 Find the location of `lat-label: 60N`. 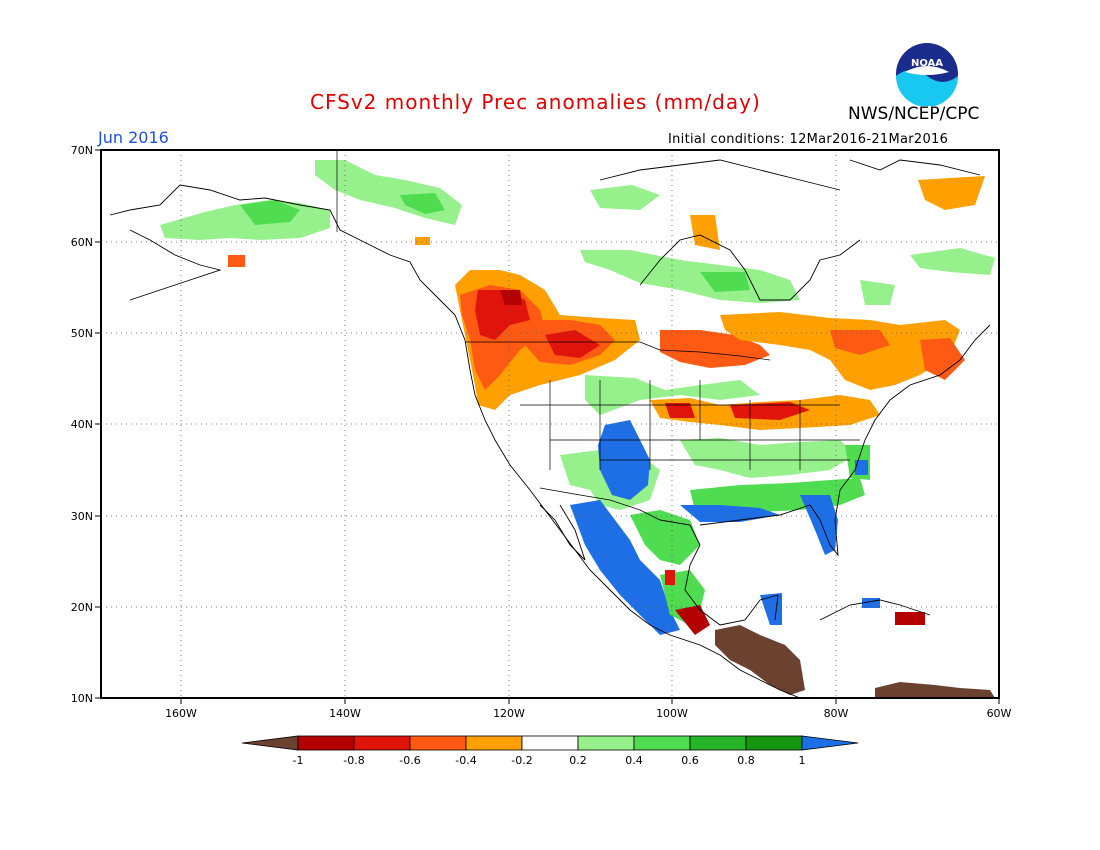

lat-label: 60N is located at coordinates (82, 242).